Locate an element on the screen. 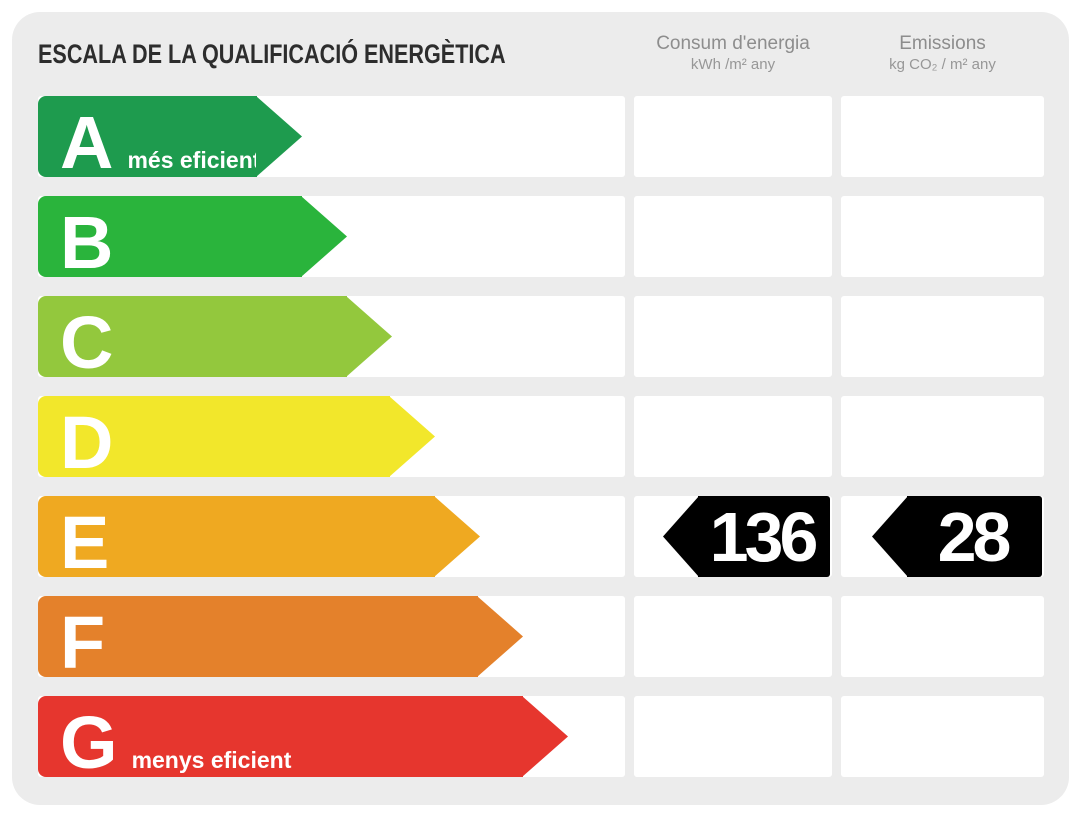  consum-cell-c is located at coordinates (733, 336).